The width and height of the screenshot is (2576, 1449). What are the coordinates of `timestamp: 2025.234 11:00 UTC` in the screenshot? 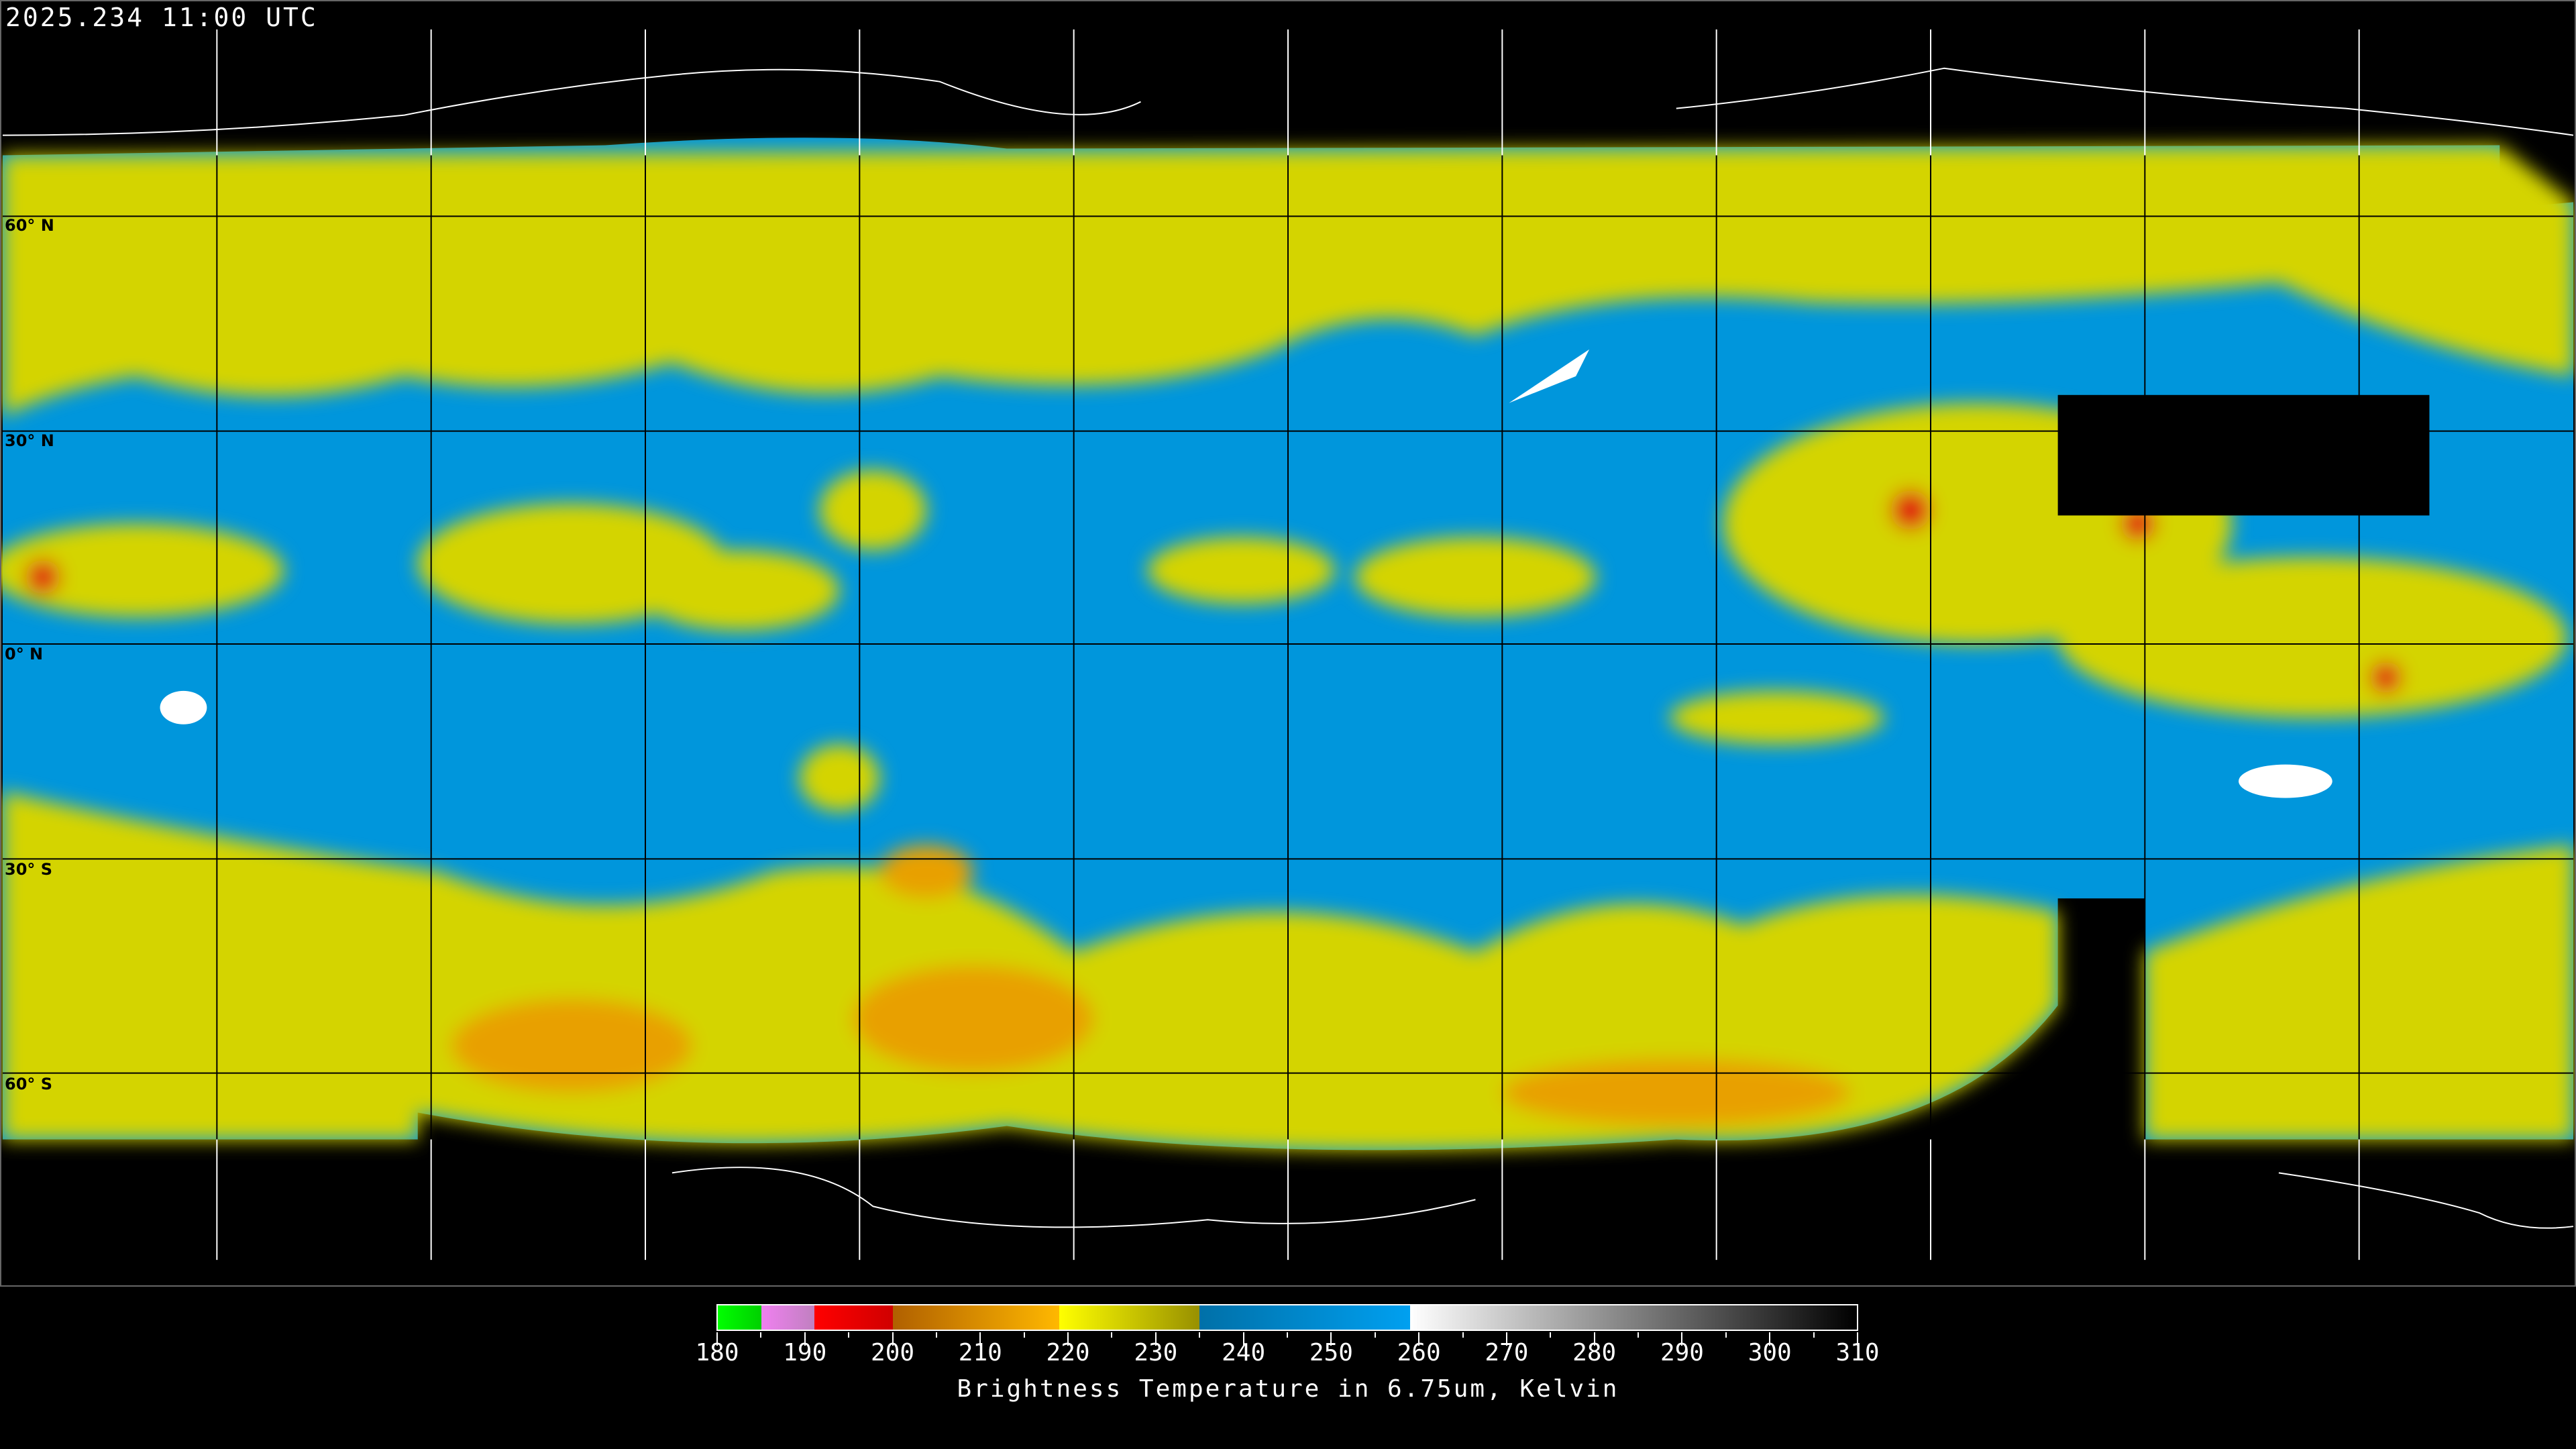 It's located at (161, 17).